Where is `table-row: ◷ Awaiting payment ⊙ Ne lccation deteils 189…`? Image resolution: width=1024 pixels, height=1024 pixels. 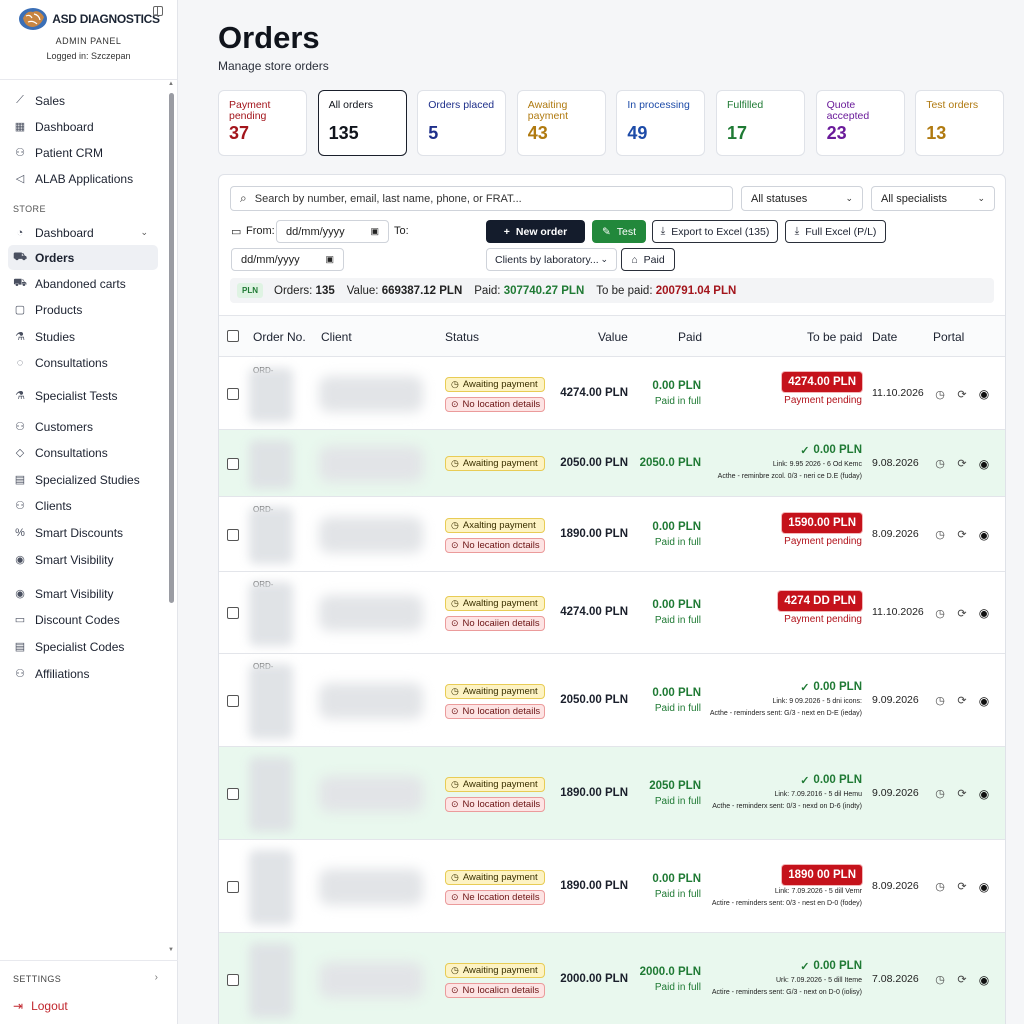 table-row: ◷ Awaiting payment ⊙ Ne lccation deteils 189… is located at coordinates (612, 886).